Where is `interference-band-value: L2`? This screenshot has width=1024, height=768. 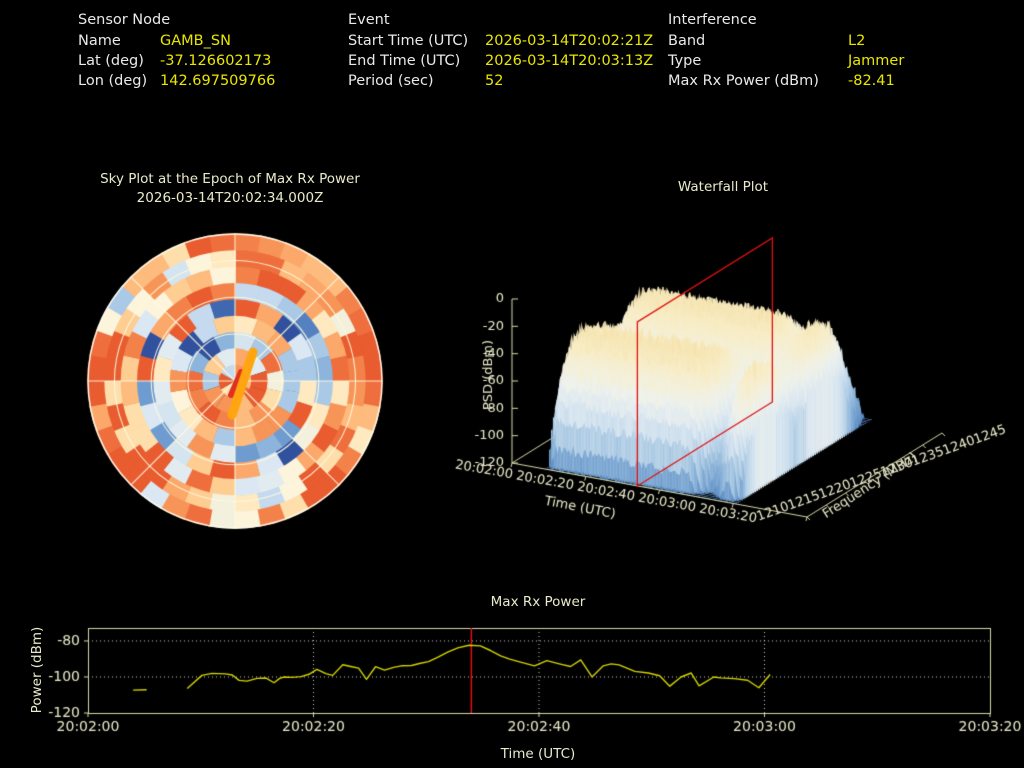
interference-band-value: L2 is located at coordinates (857, 41).